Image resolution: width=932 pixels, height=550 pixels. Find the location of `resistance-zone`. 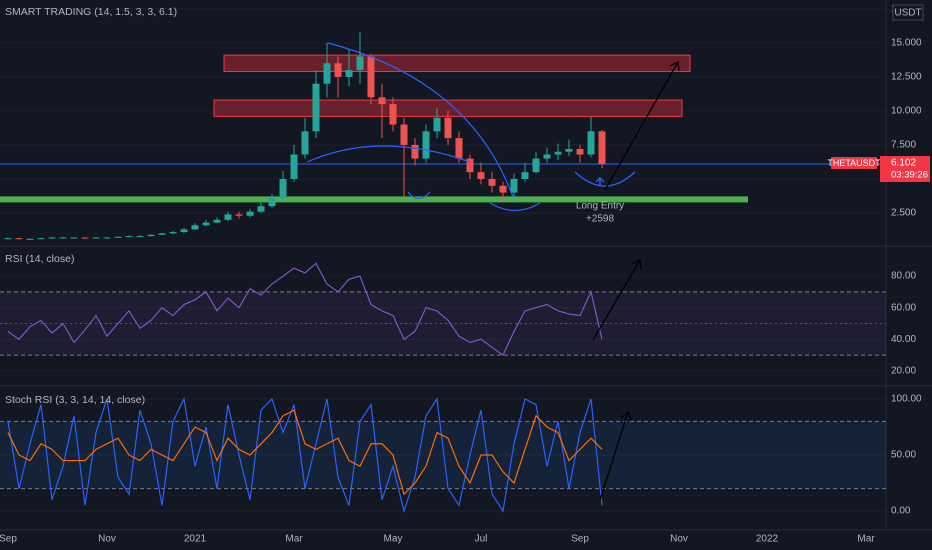

resistance-zone is located at coordinates (457, 63).